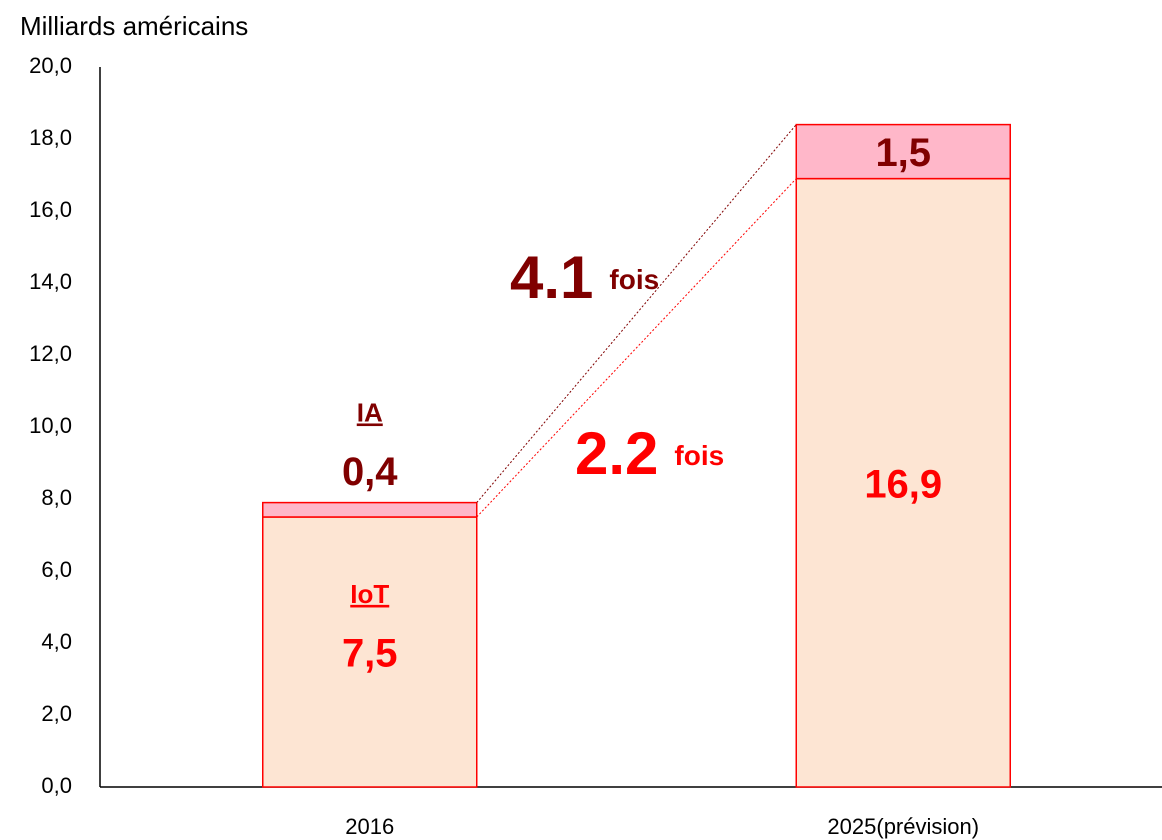 Image resolution: width=1162 pixels, height=840 pixels. What do you see at coordinates (370, 472) in the screenshot?
I see `value-label: 0,4` at bounding box center [370, 472].